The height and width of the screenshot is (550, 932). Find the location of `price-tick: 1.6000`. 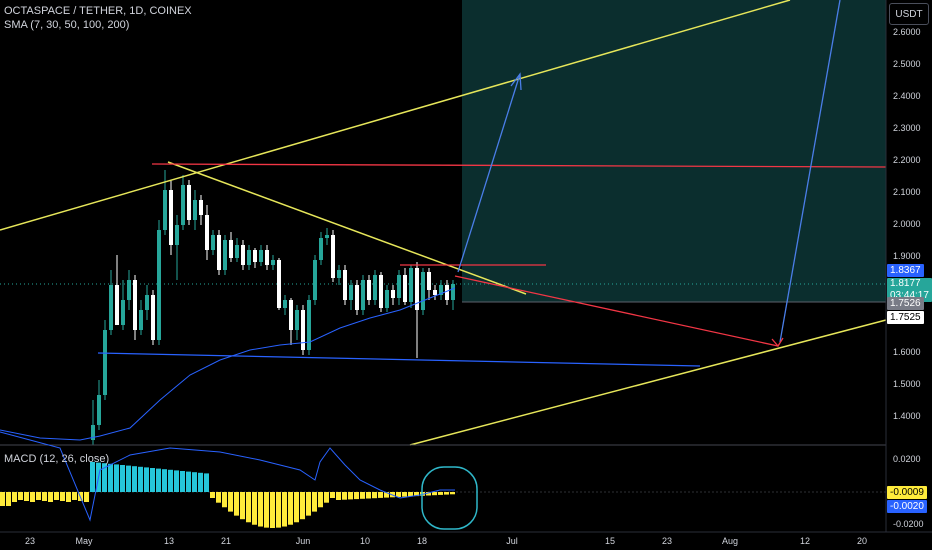

price-tick: 1.6000 is located at coordinates (907, 352).